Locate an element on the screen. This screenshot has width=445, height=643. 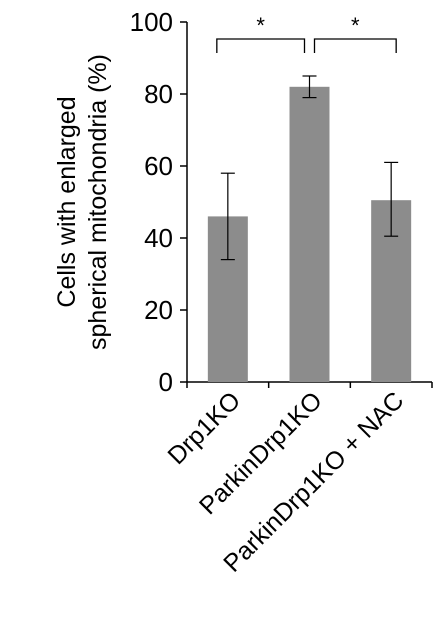
significance-brackets: * * is located at coordinates (306, 33).